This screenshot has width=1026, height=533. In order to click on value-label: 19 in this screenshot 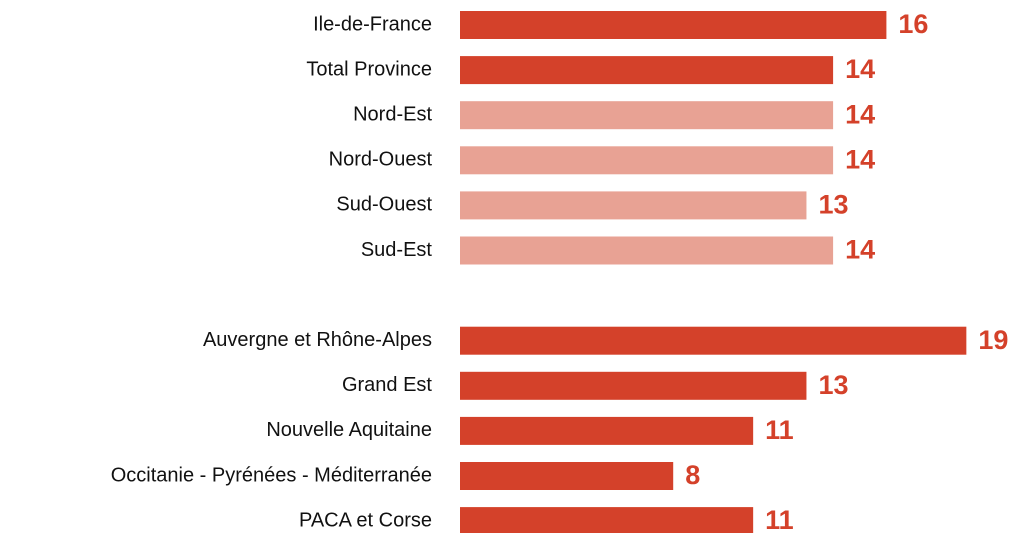, I will do `click(993, 340)`.